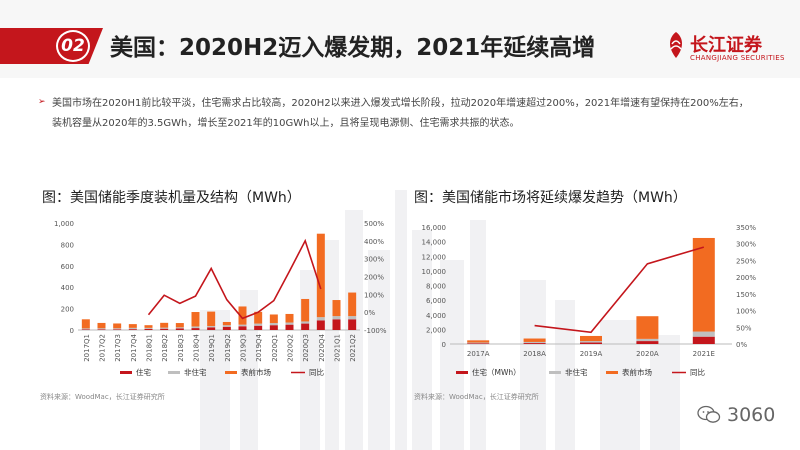 The width and height of the screenshot is (800, 450). What do you see at coordinates (434, 228) in the screenshot?
I see `chart-2-y-tick-label: 16,000` at bounding box center [434, 228].